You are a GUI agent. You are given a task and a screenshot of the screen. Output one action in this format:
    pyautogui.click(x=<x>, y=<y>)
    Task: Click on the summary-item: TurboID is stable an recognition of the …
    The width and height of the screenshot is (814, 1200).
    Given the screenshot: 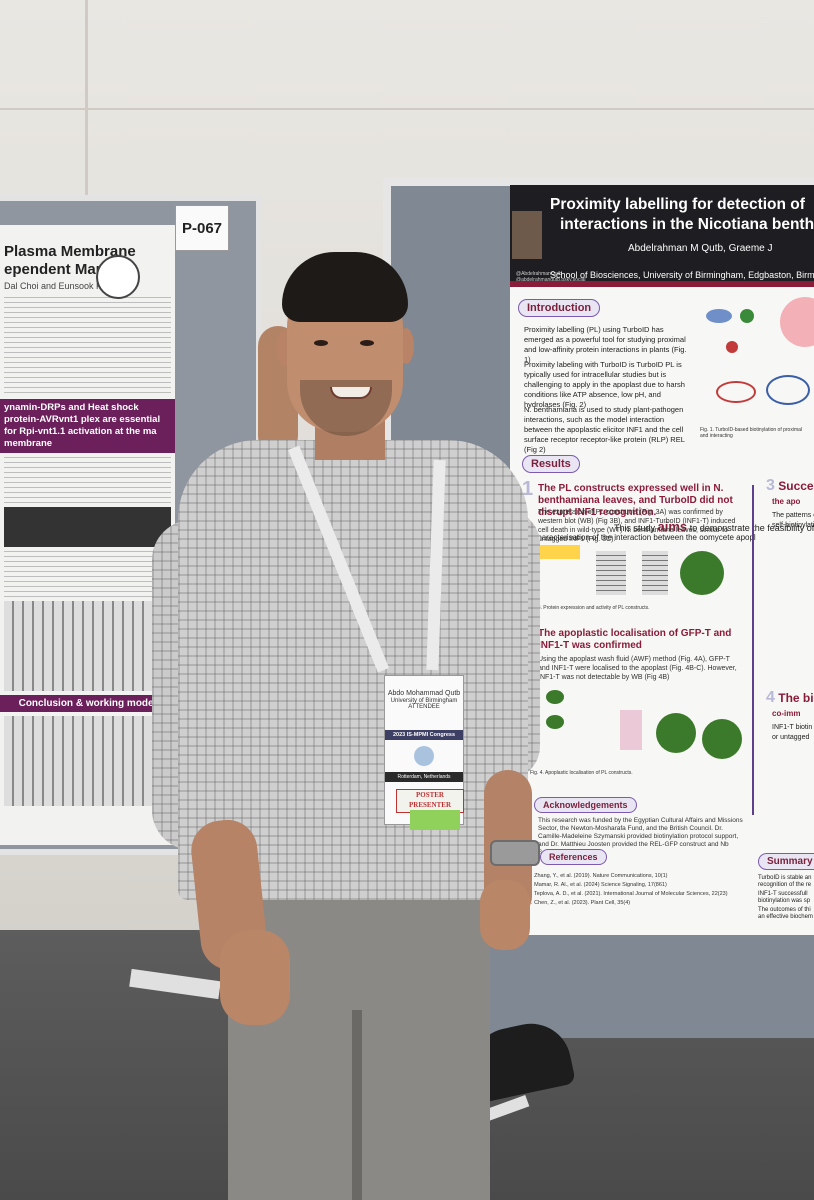 What is the action you would take?
    pyautogui.click(x=785, y=881)
    